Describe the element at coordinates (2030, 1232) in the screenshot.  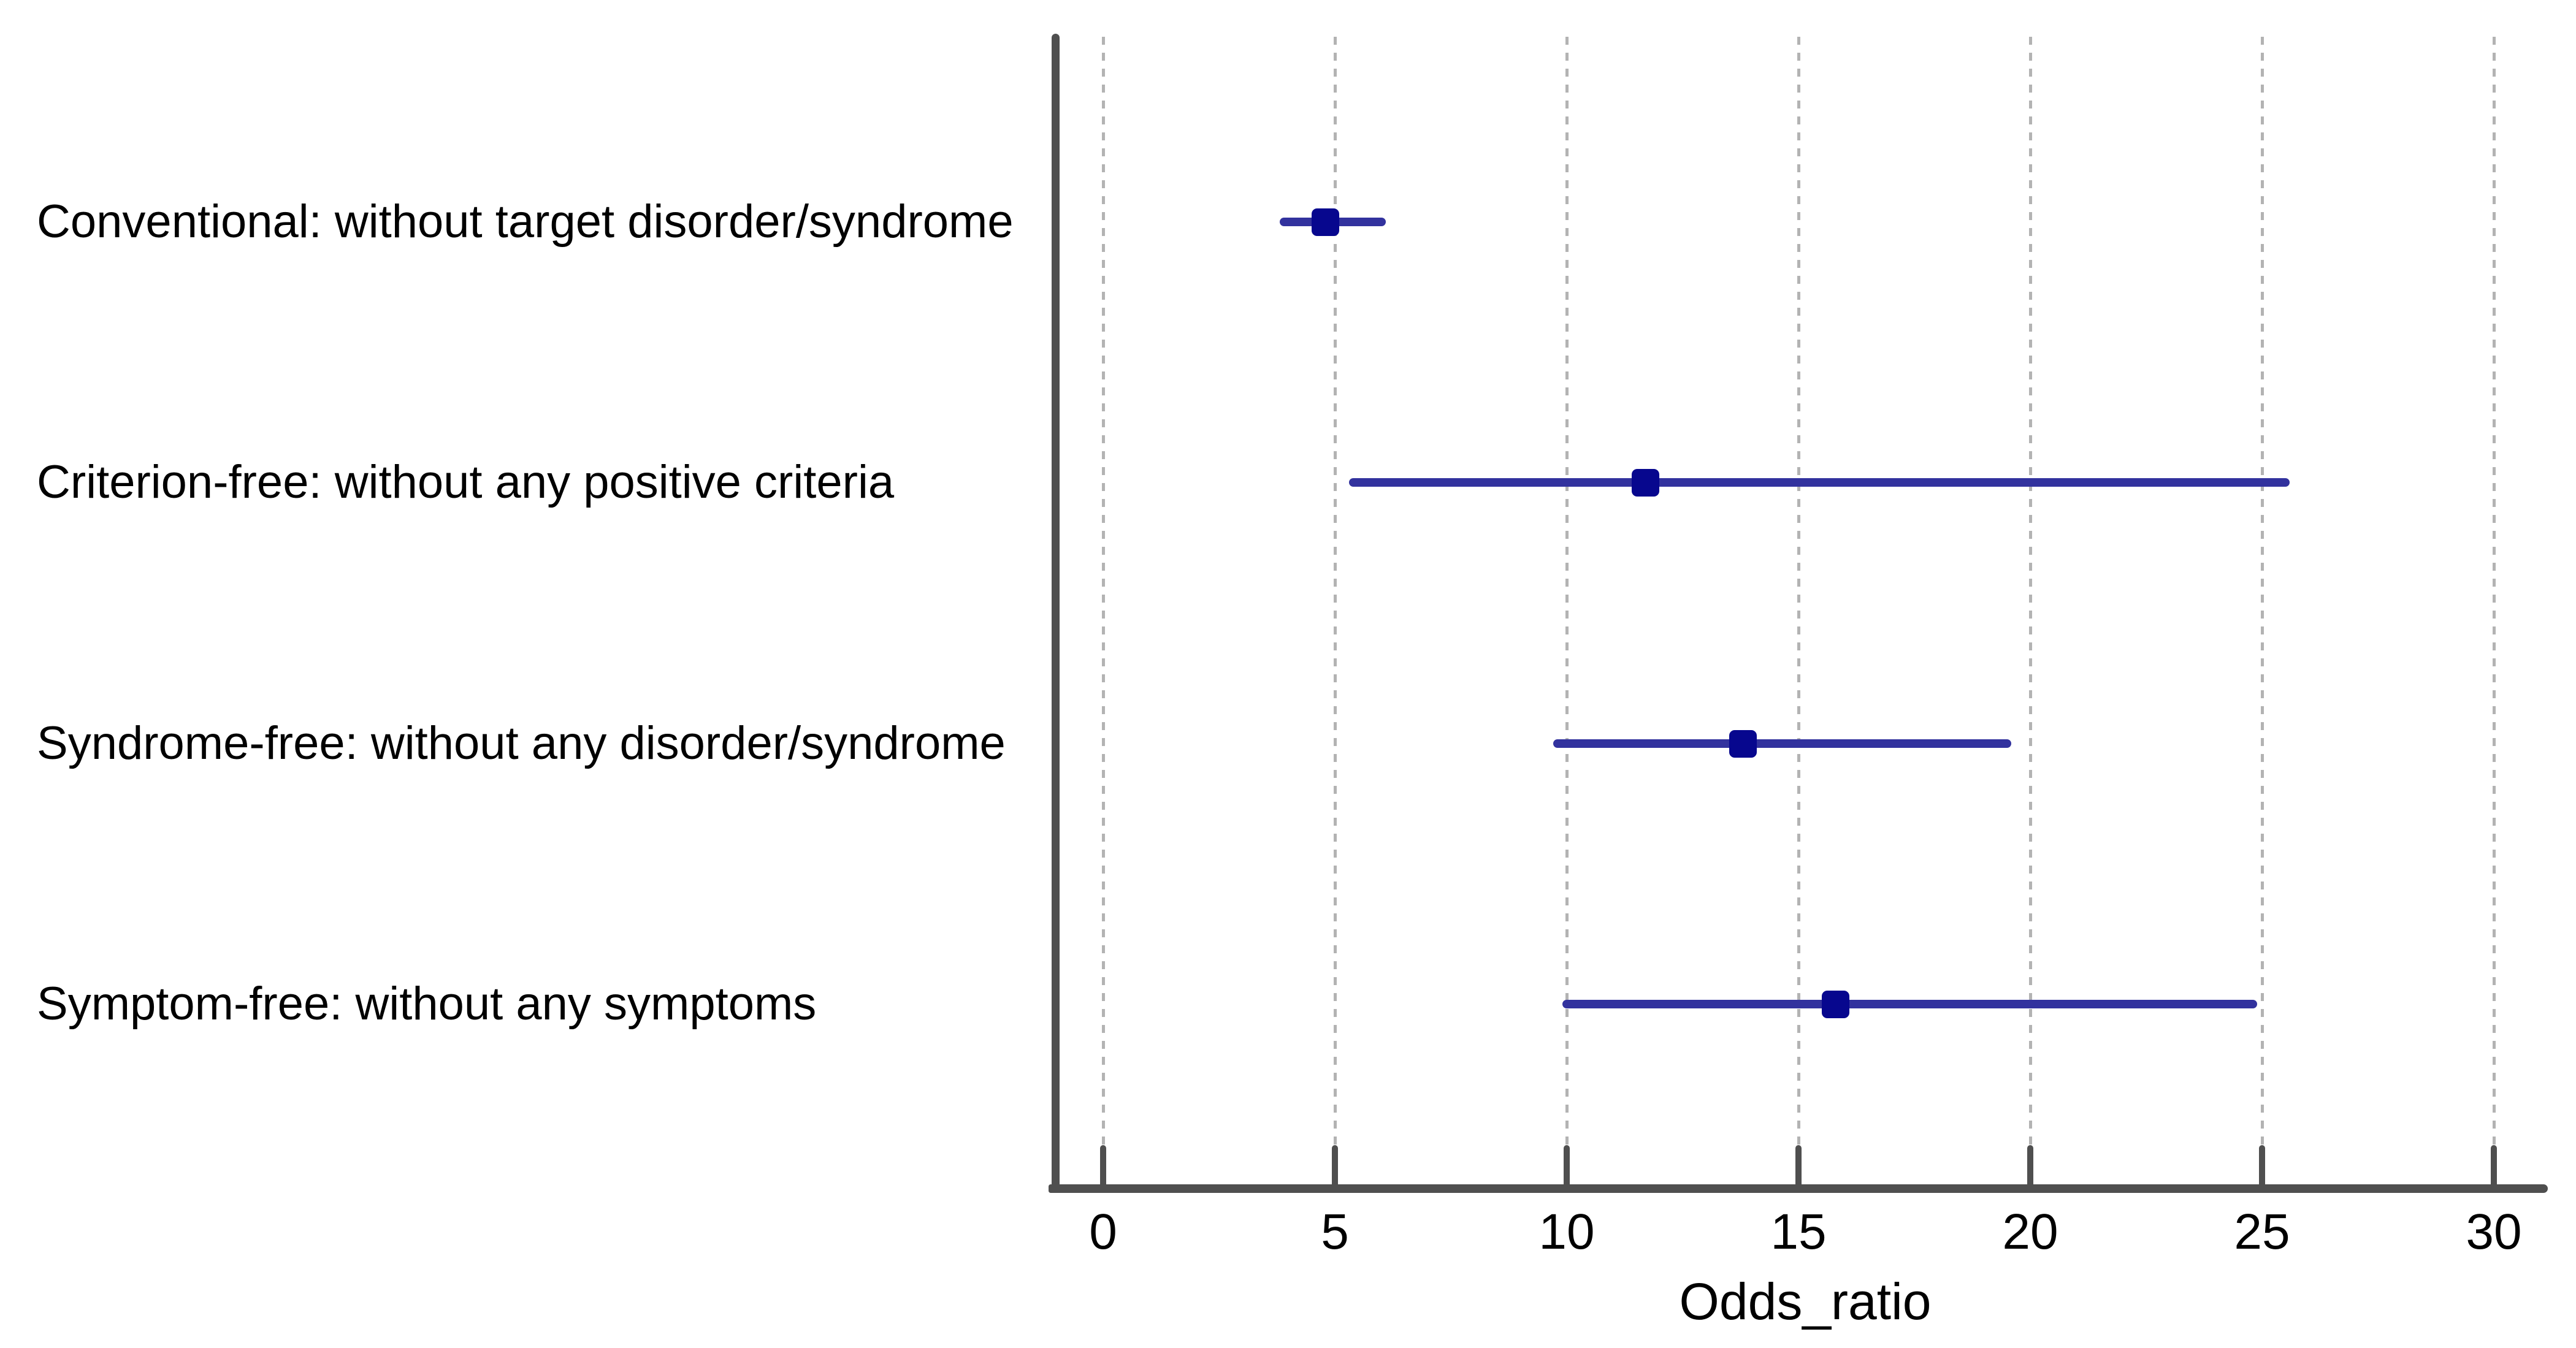
I see `x-tick-label: 20` at that location.